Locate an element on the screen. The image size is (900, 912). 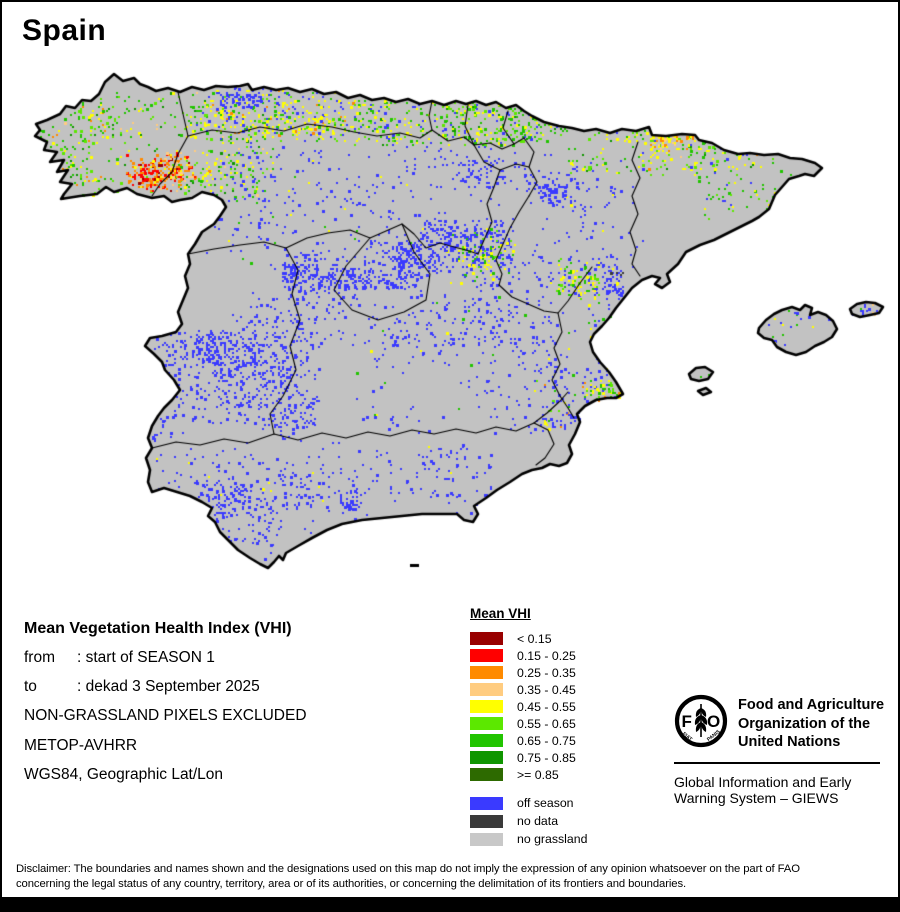
legend-row: off season is located at coordinates (565, 803).